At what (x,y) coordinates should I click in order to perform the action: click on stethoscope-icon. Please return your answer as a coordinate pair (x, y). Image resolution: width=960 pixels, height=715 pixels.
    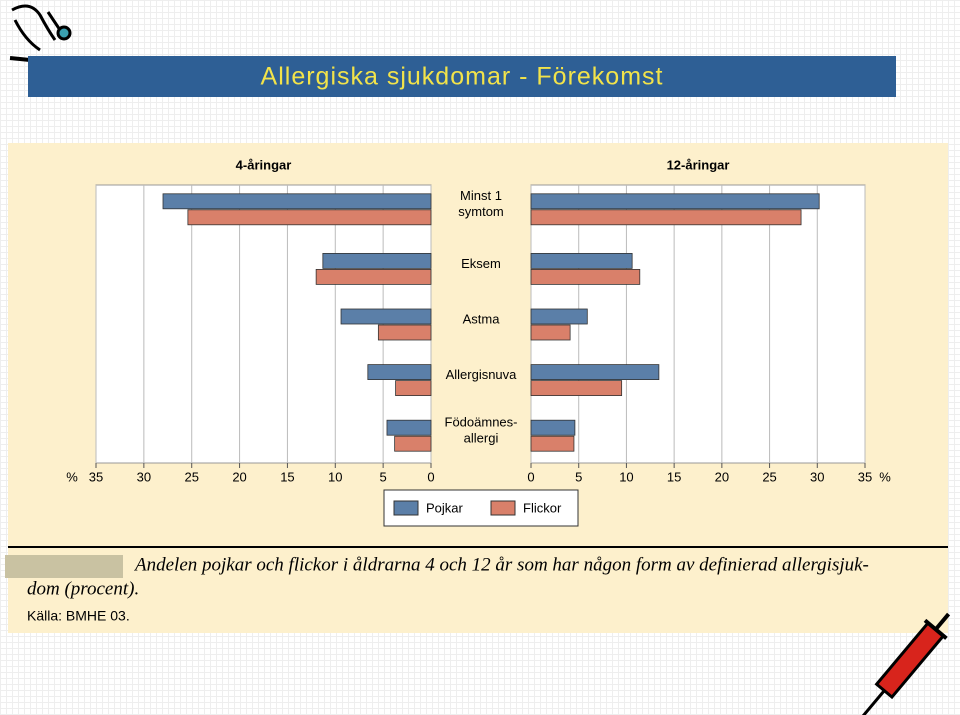
    Looking at the image, I should click on (40, 34).